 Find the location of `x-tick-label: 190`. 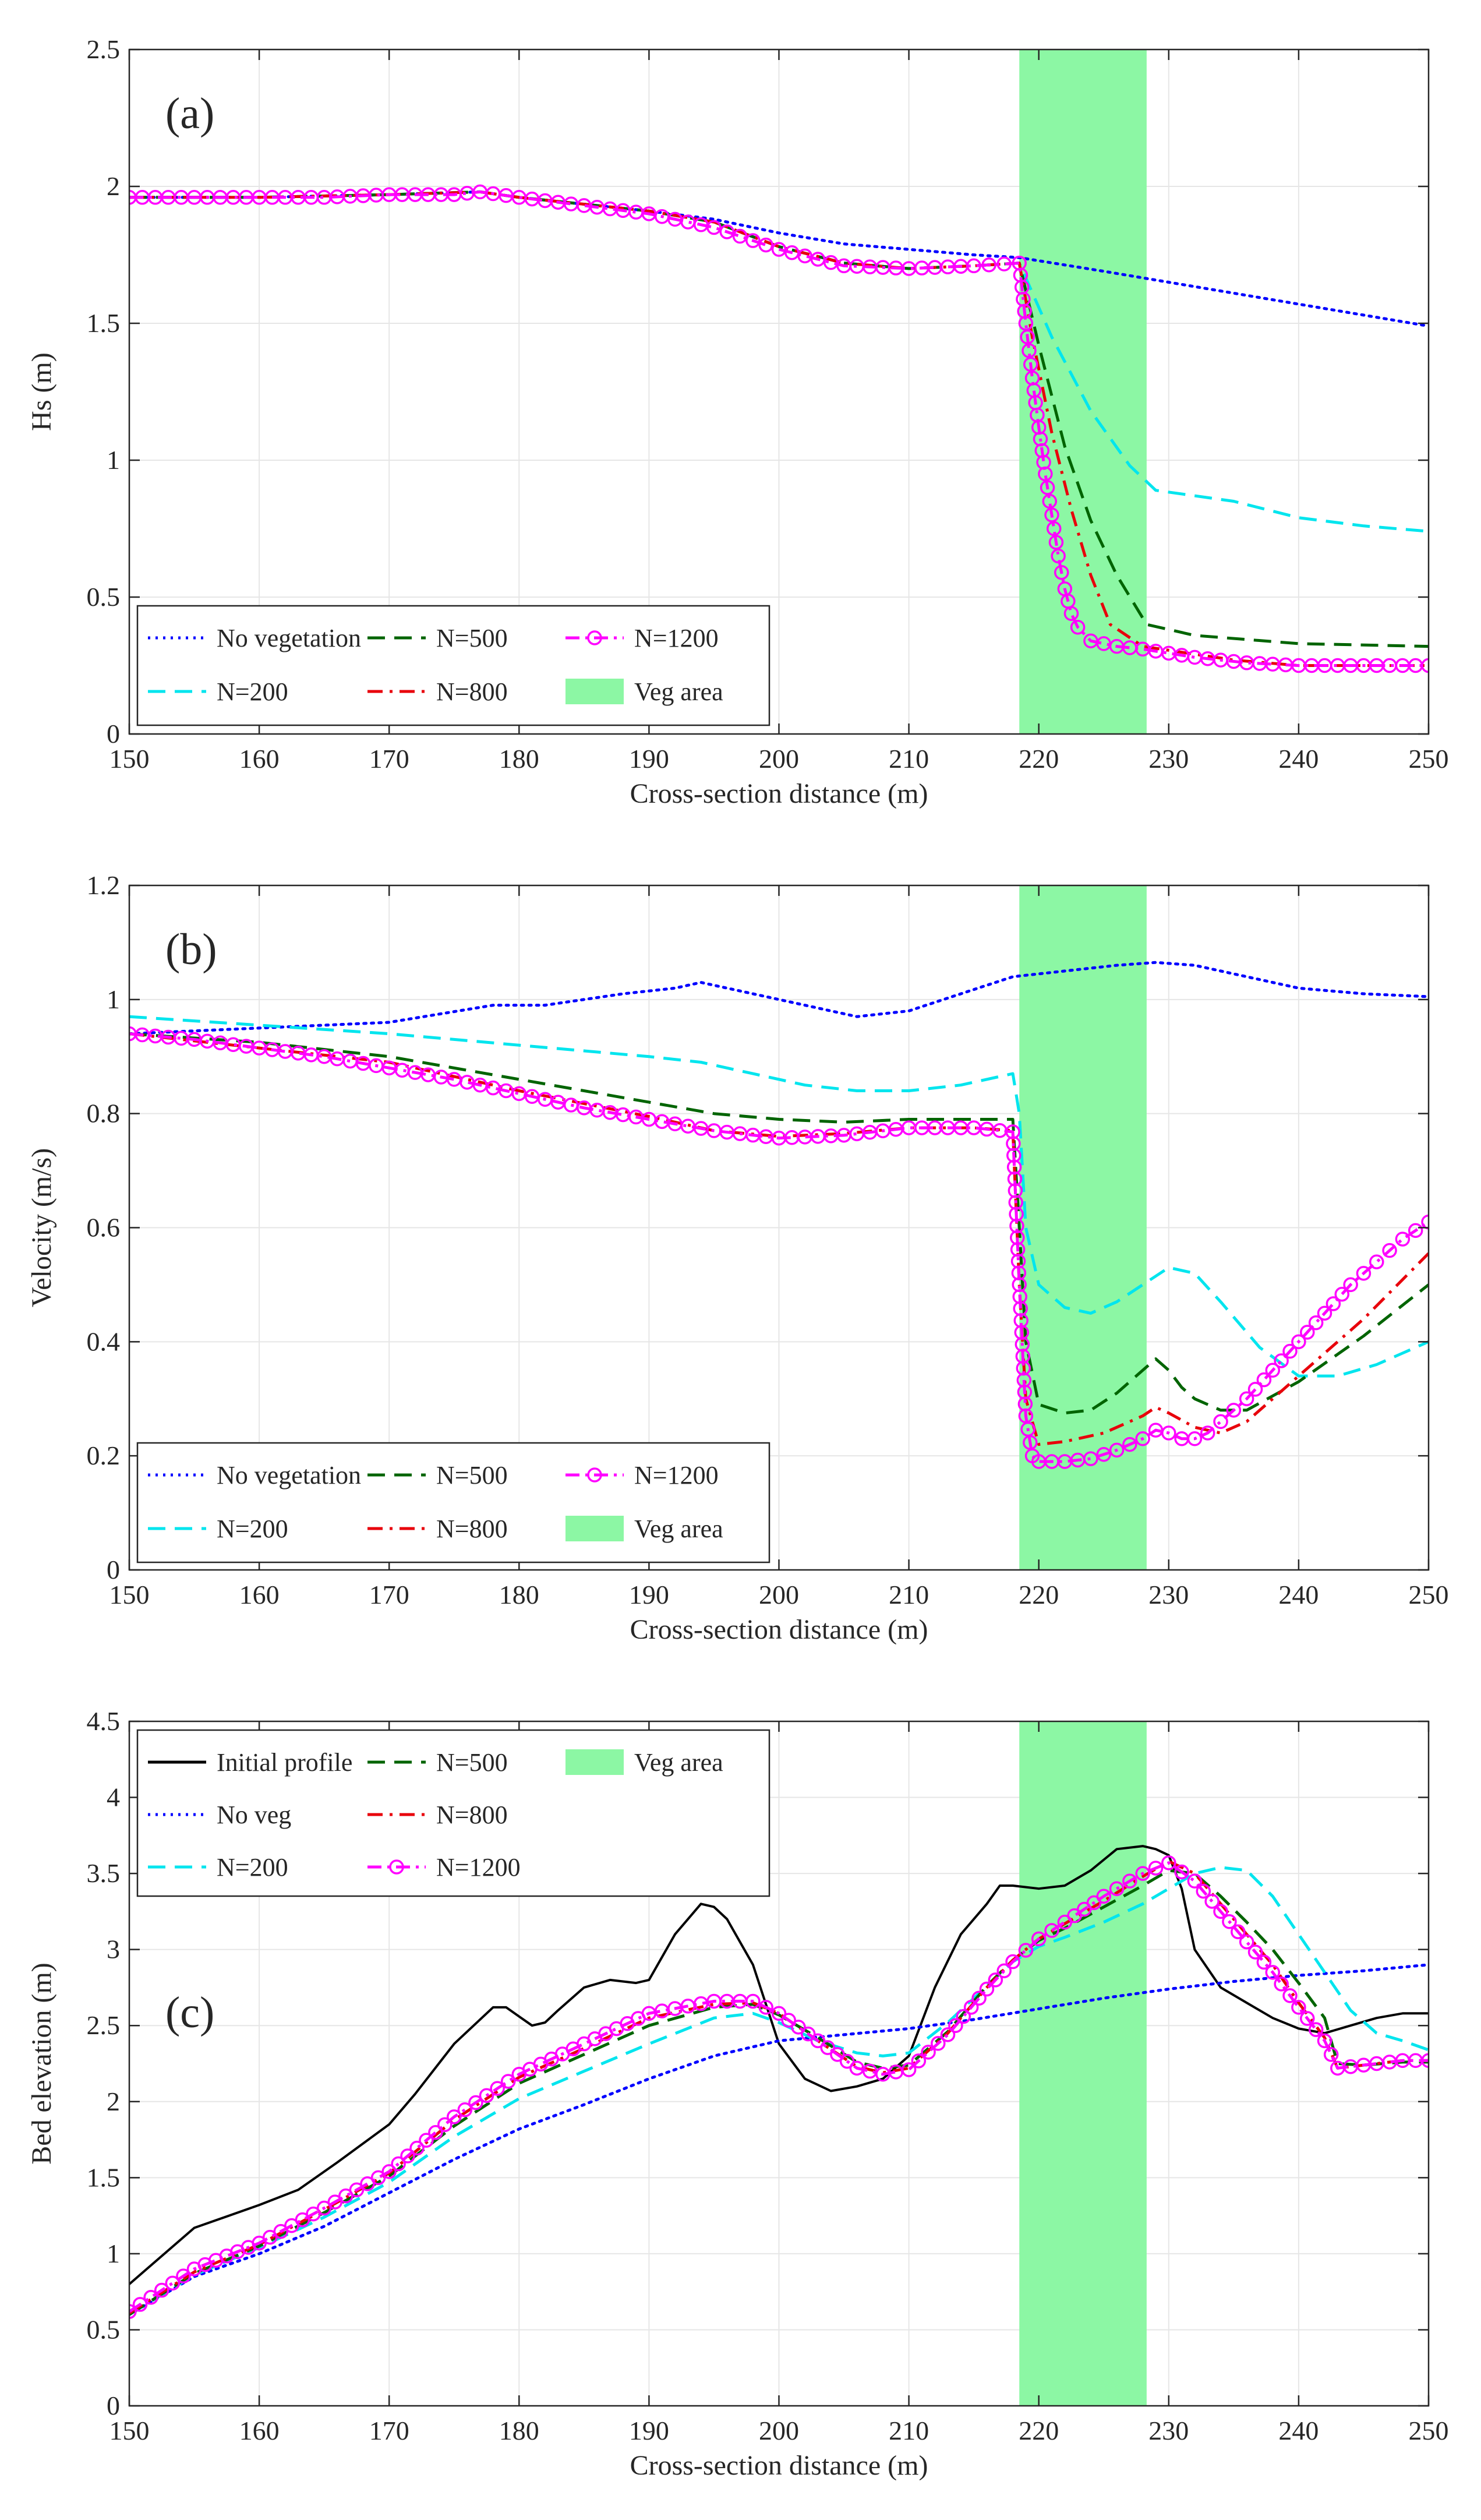

x-tick-label: 190 is located at coordinates (649, 759).